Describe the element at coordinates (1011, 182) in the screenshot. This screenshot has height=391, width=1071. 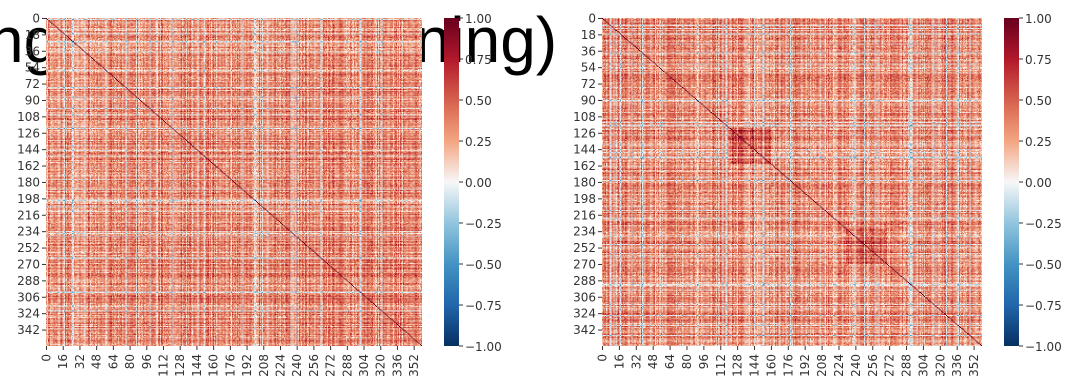
I see `colorbar` at that location.